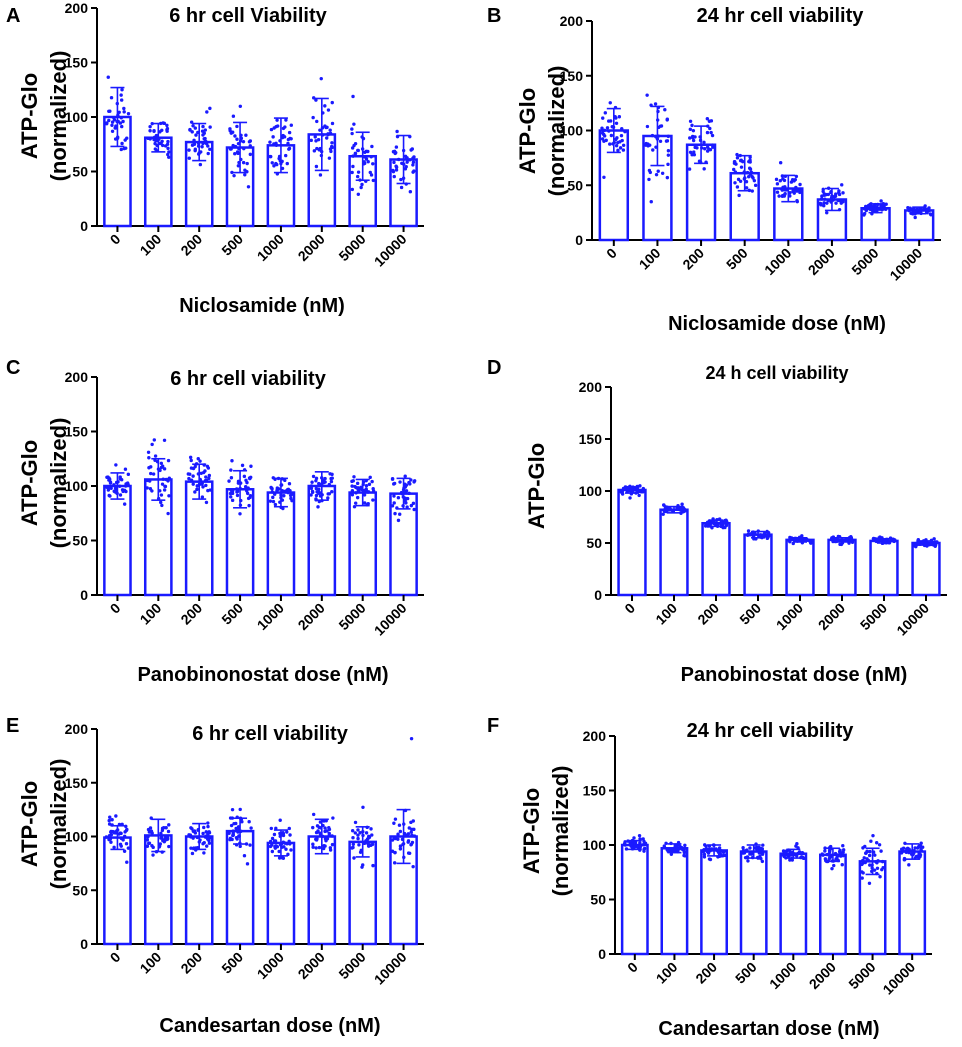 Image resolution: width=962 pixels, height=1047 pixels. Describe the element at coordinates (84, 595) in the screenshot. I see `y-tick-label: 0` at that location.